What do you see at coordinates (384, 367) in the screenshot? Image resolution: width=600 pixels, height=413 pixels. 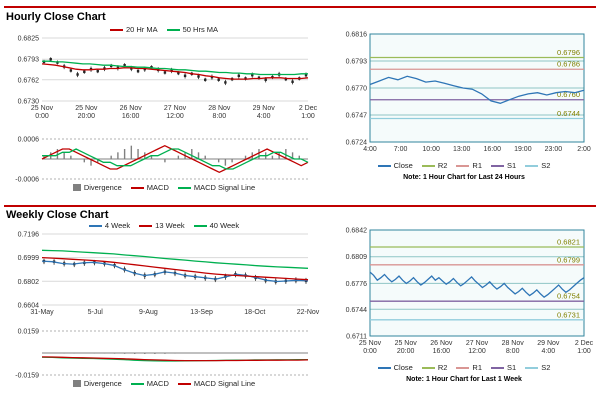 I see `legend-swatch-close` at bounding box center [384, 367].